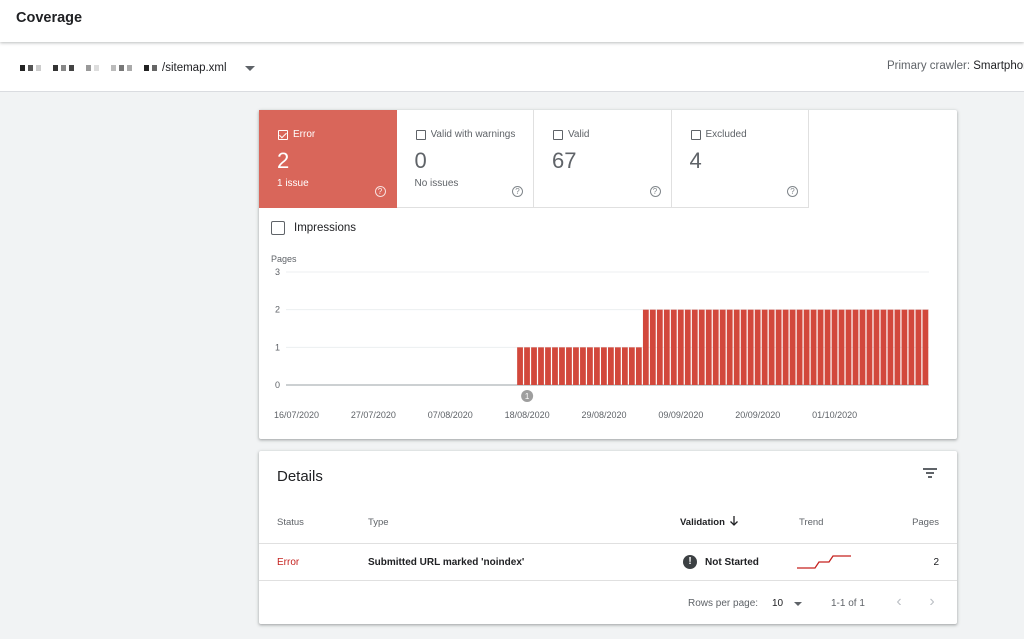 This screenshot has height=639, width=1024. Describe the element at coordinates (527, 396) in the screenshot. I see `annotation-label: 1` at that location.